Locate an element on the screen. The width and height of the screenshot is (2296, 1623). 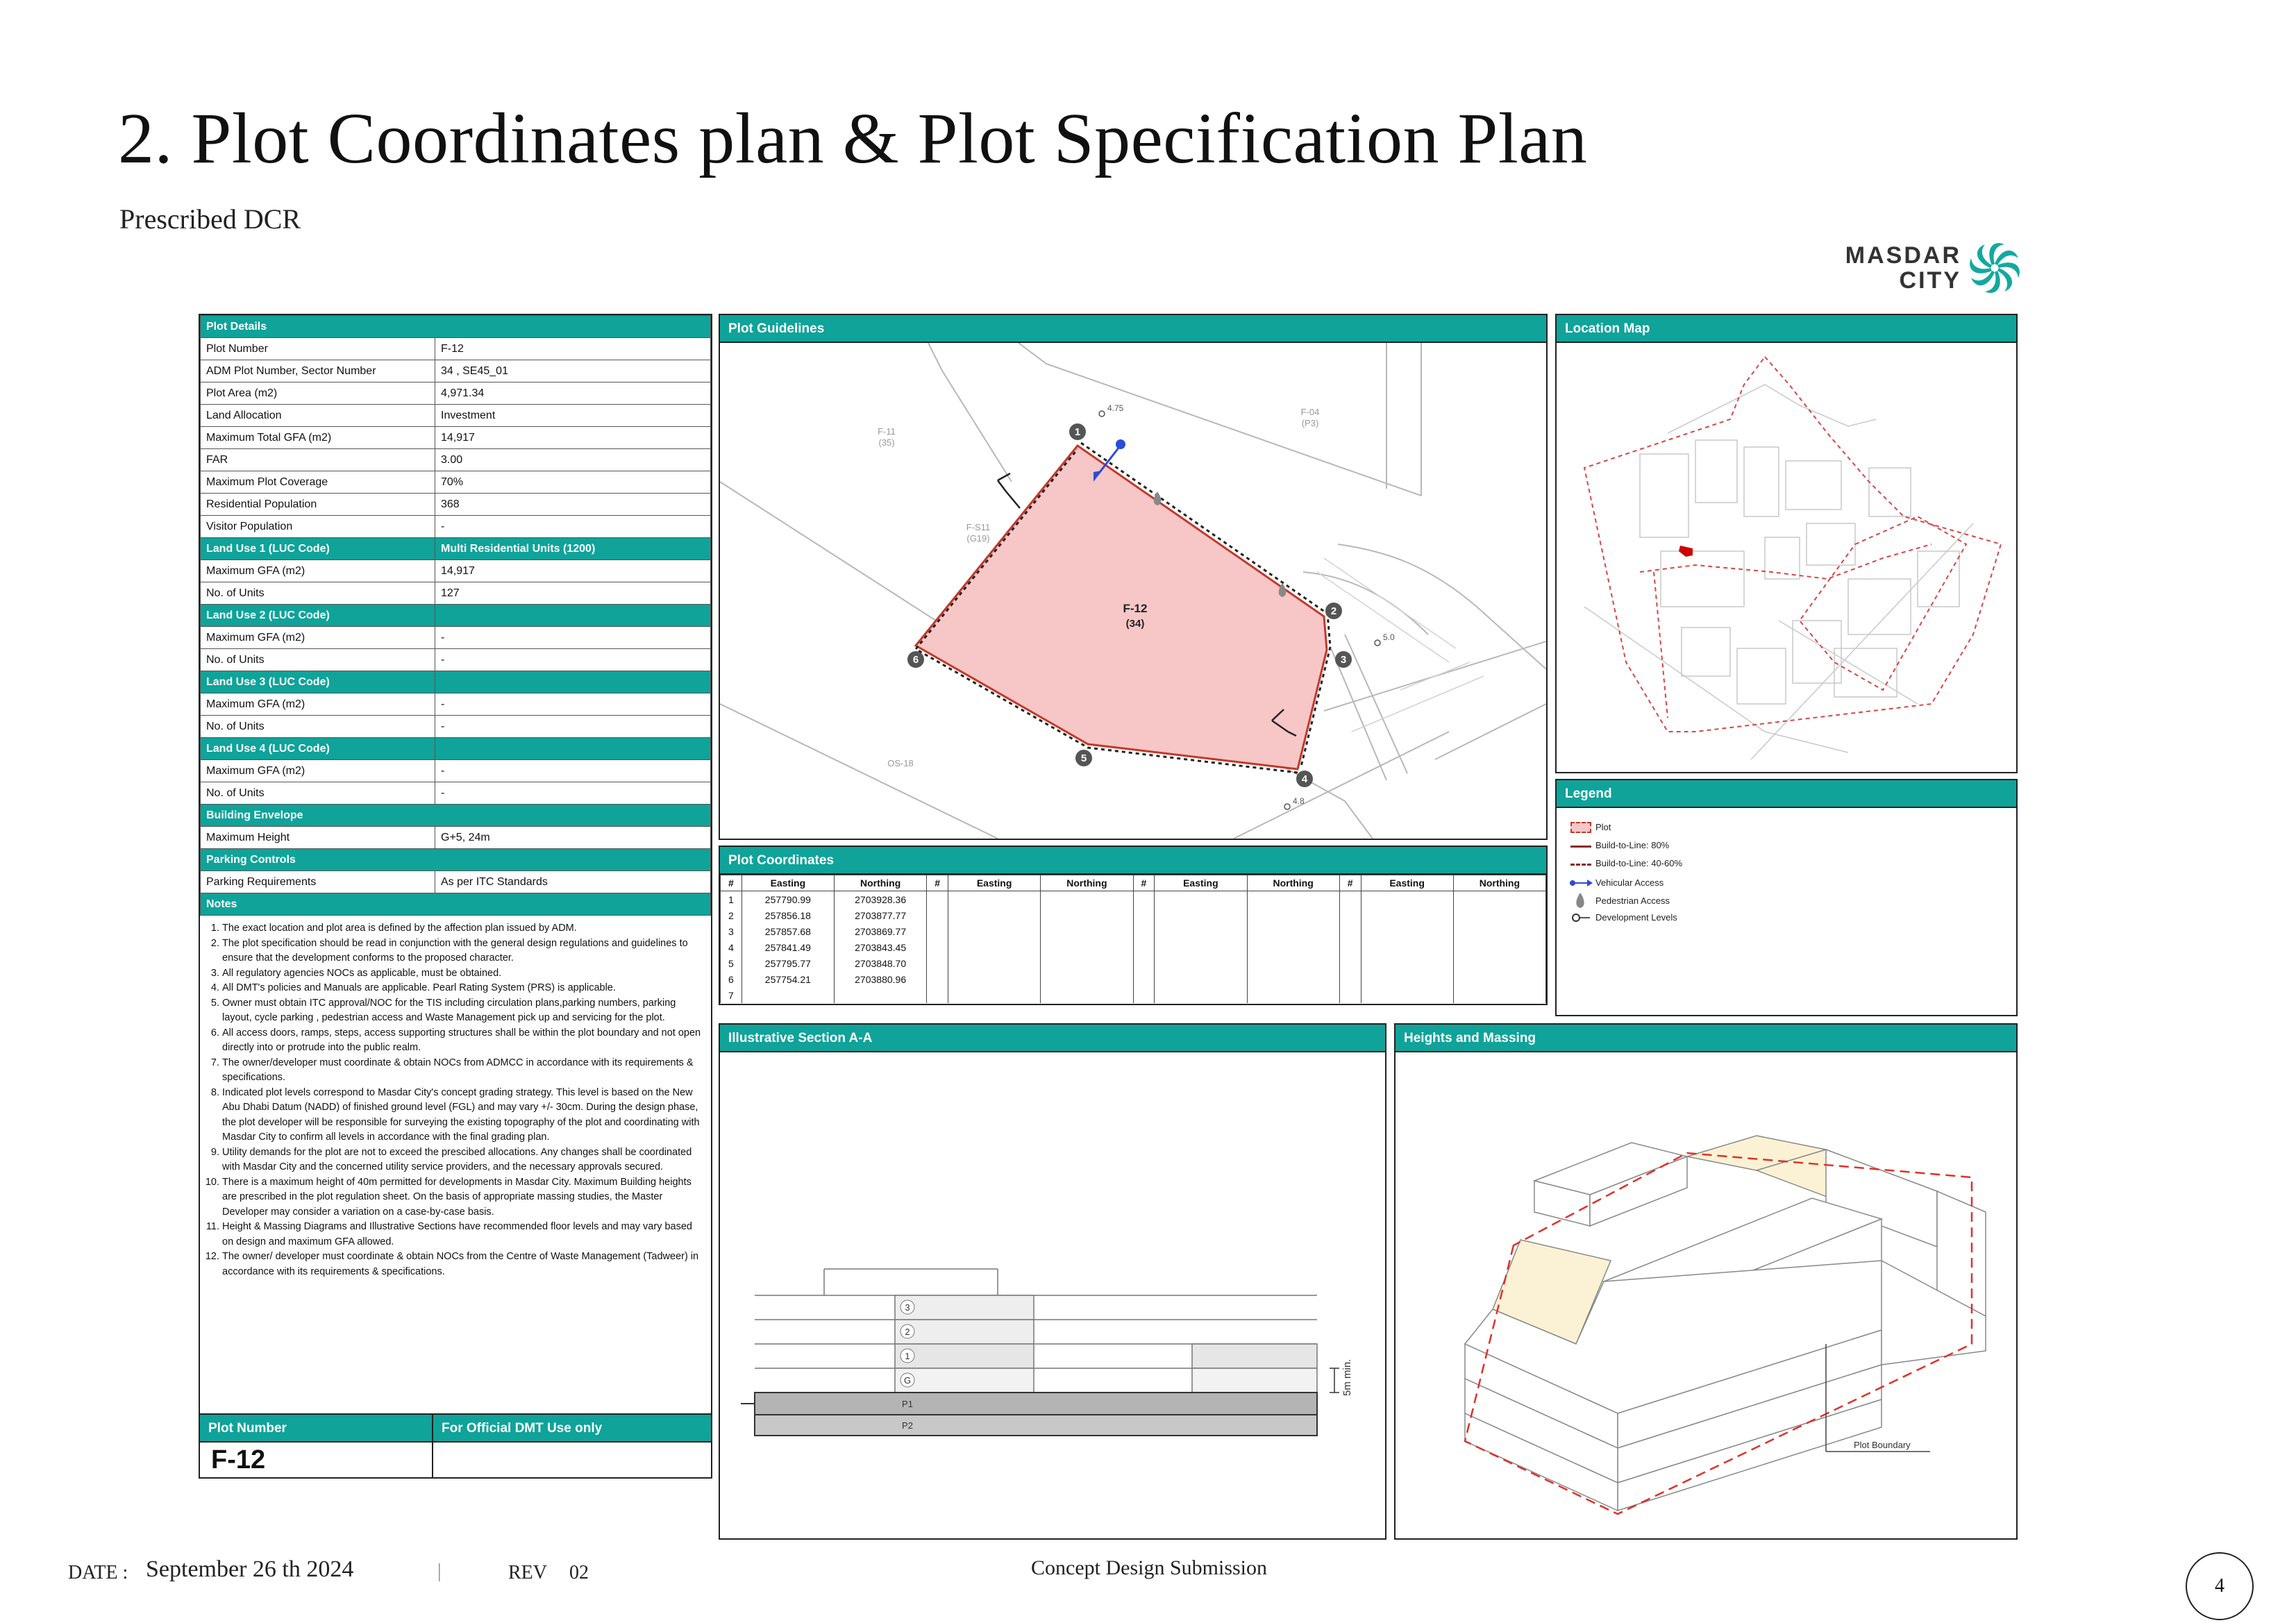
footer-rev-label: REV is located at coordinates (527, 1572).